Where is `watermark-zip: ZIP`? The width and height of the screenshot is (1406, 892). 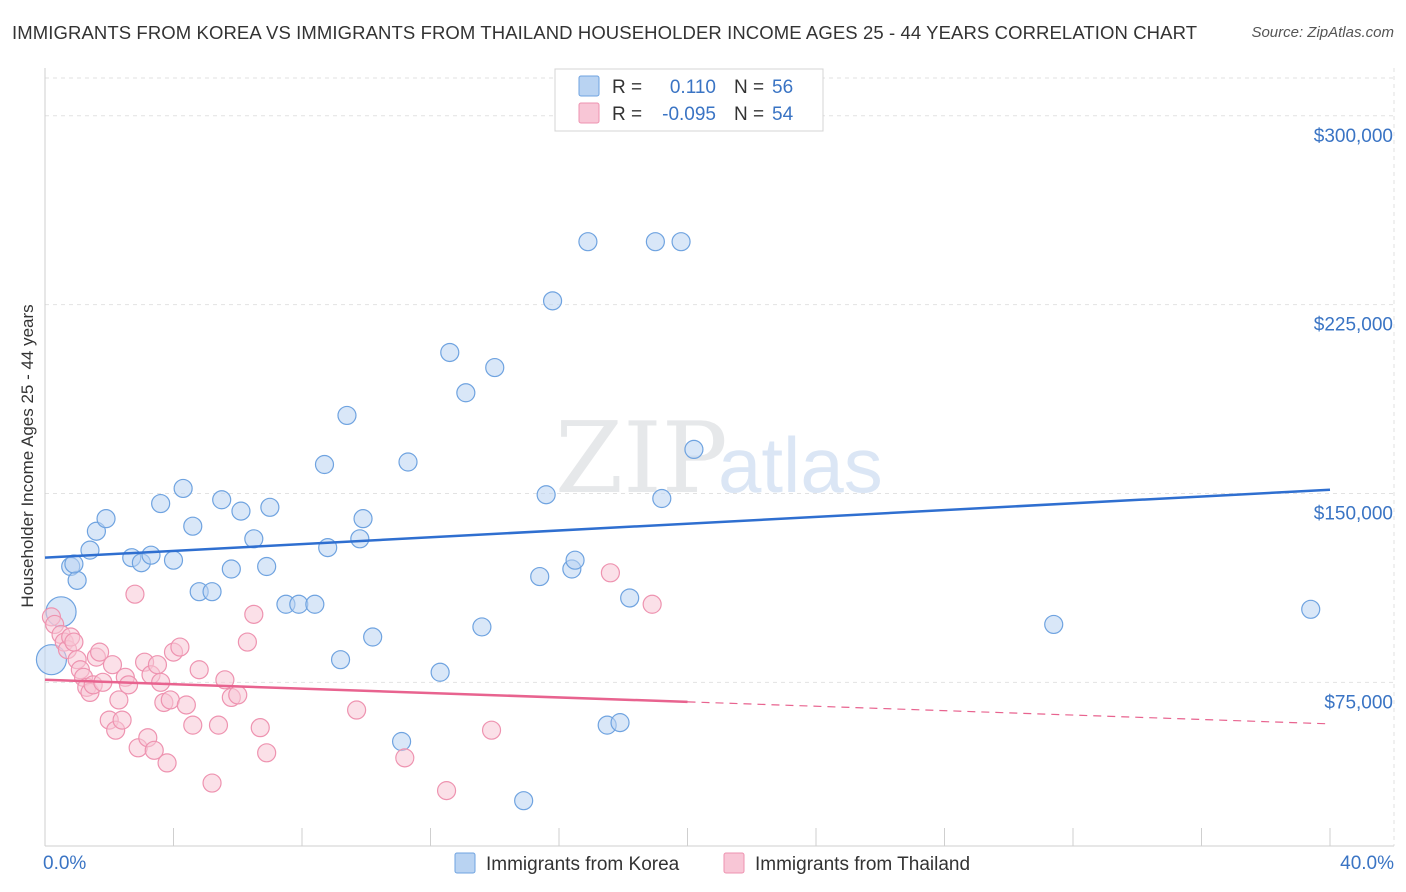
watermark-zip: ZIP is located at coordinates (641, 459).